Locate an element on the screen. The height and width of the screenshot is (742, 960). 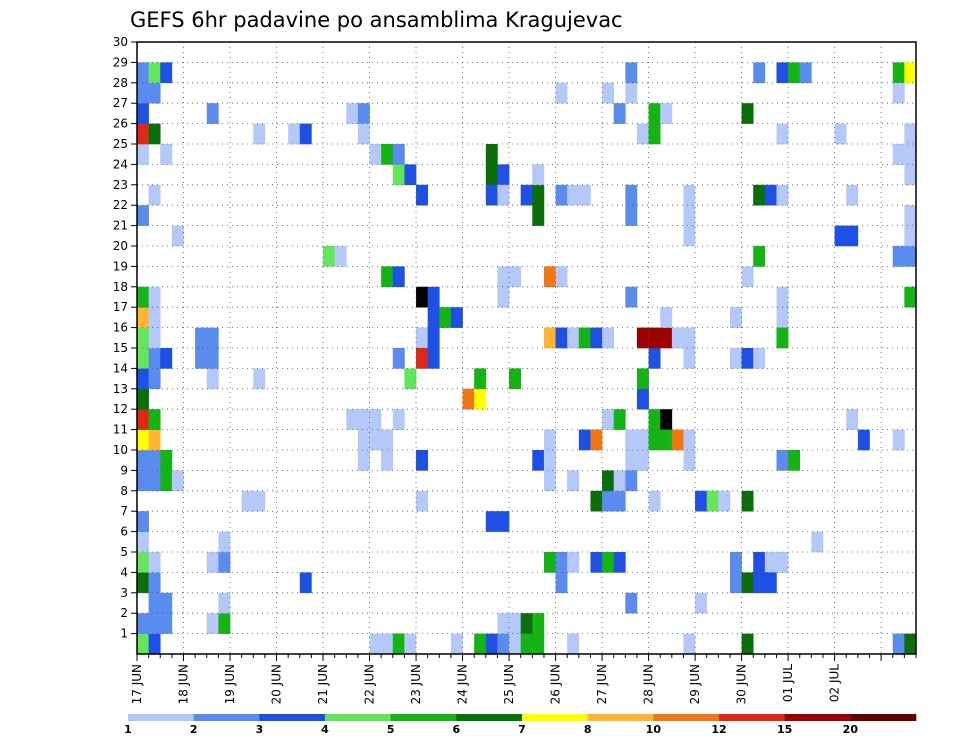
x-tick-label: 28 JUN is located at coordinates (649, 684).